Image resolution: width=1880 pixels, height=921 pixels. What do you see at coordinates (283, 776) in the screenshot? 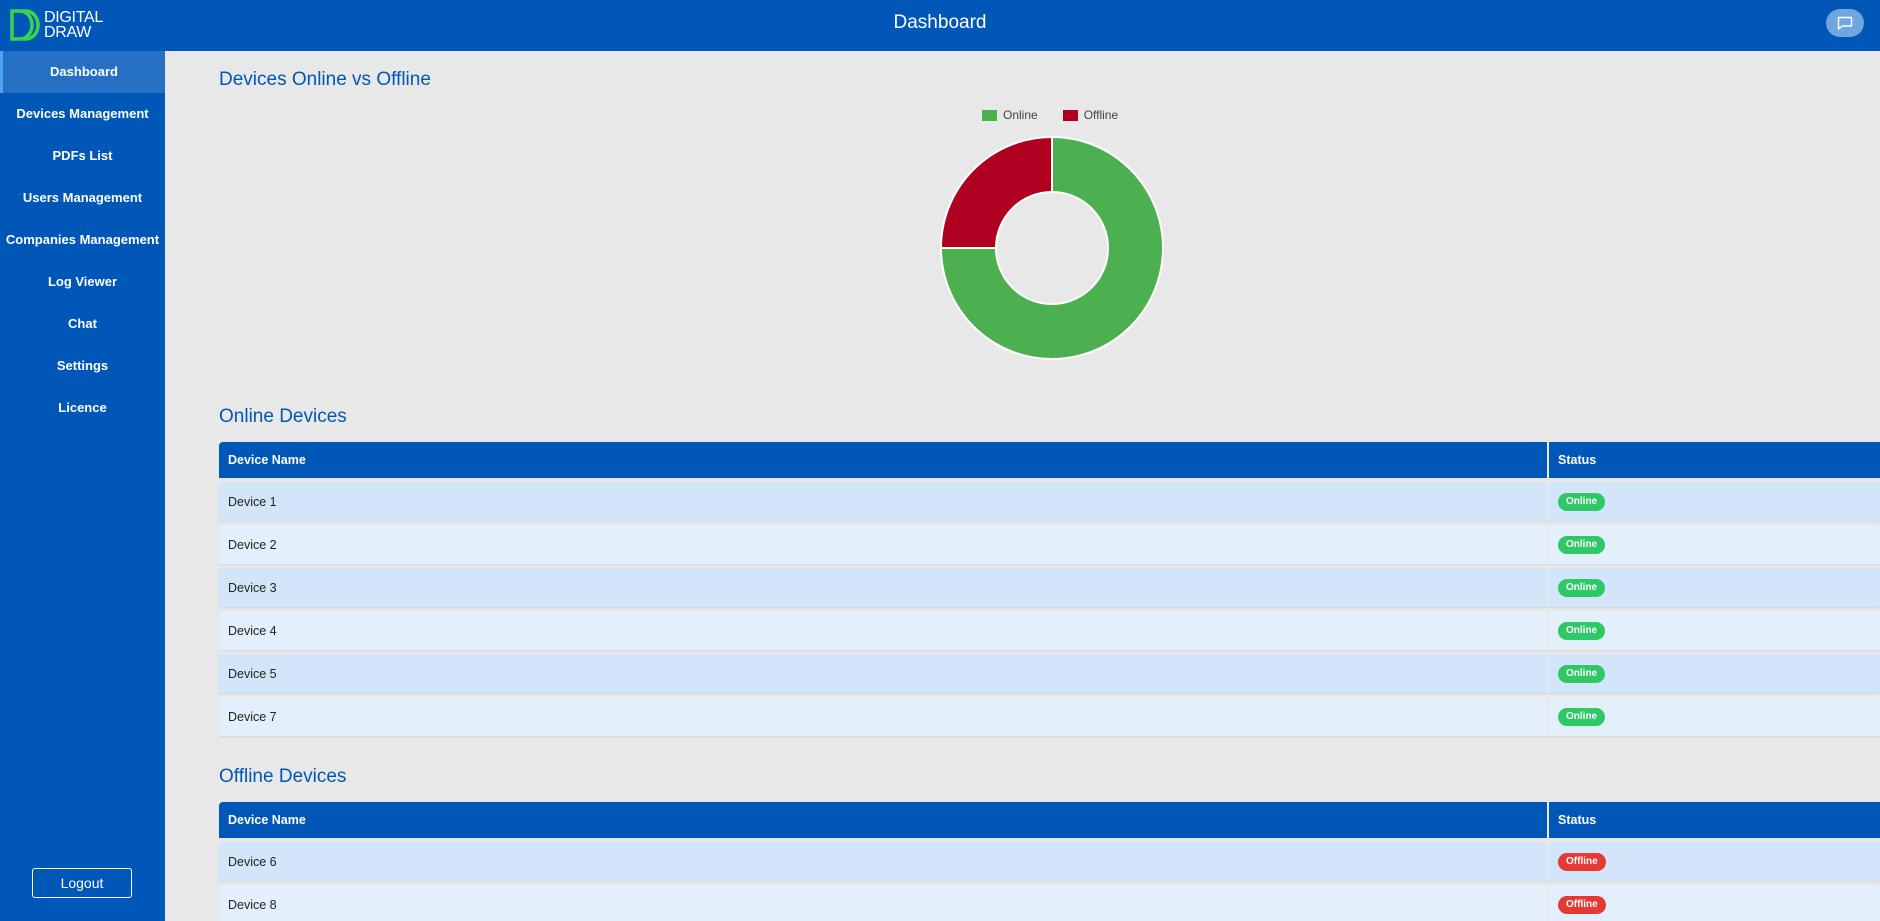
I see `offline-section-title: Offline Devices` at bounding box center [283, 776].